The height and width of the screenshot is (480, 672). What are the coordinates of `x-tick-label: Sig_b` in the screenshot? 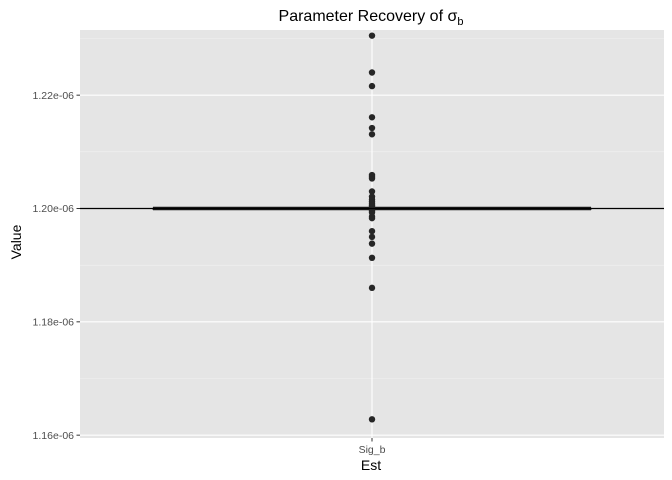 It's located at (372, 450).